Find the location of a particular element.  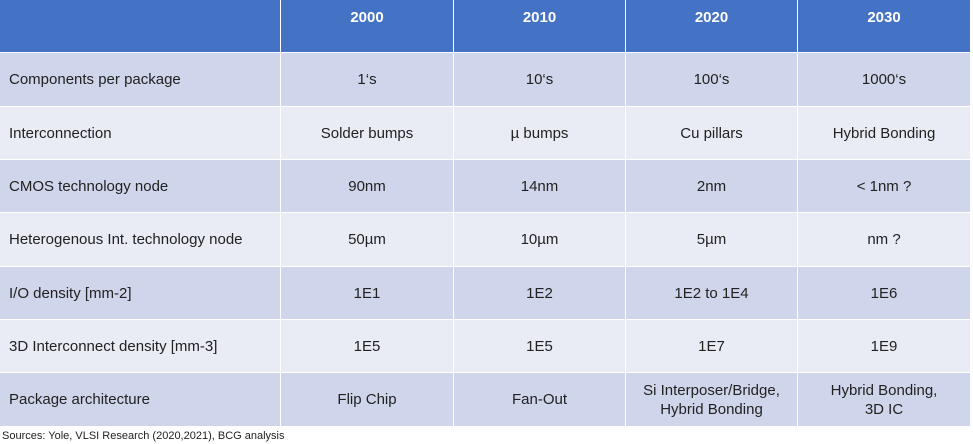

table-cell: 50µm is located at coordinates (367, 239).